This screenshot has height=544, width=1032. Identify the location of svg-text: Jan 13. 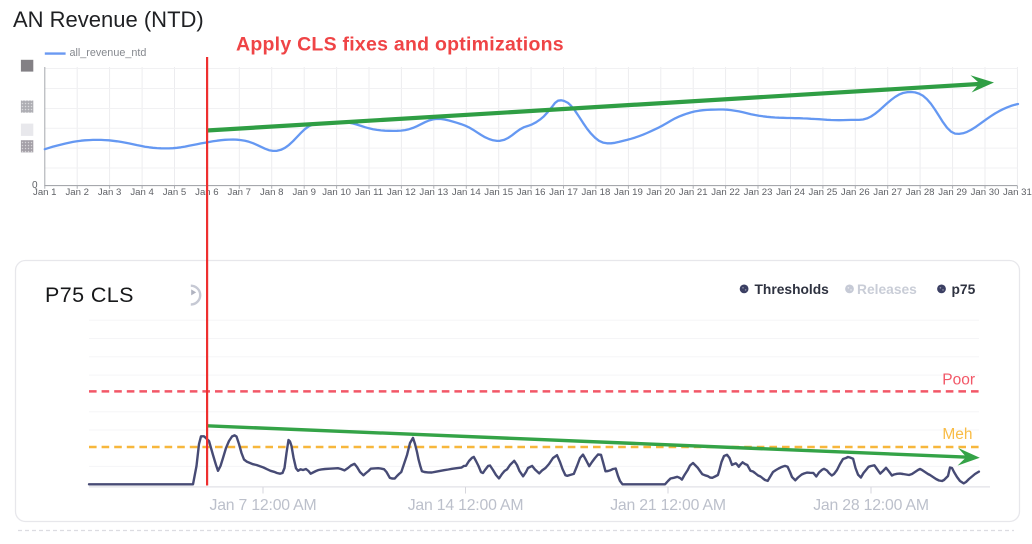
(433, 192).